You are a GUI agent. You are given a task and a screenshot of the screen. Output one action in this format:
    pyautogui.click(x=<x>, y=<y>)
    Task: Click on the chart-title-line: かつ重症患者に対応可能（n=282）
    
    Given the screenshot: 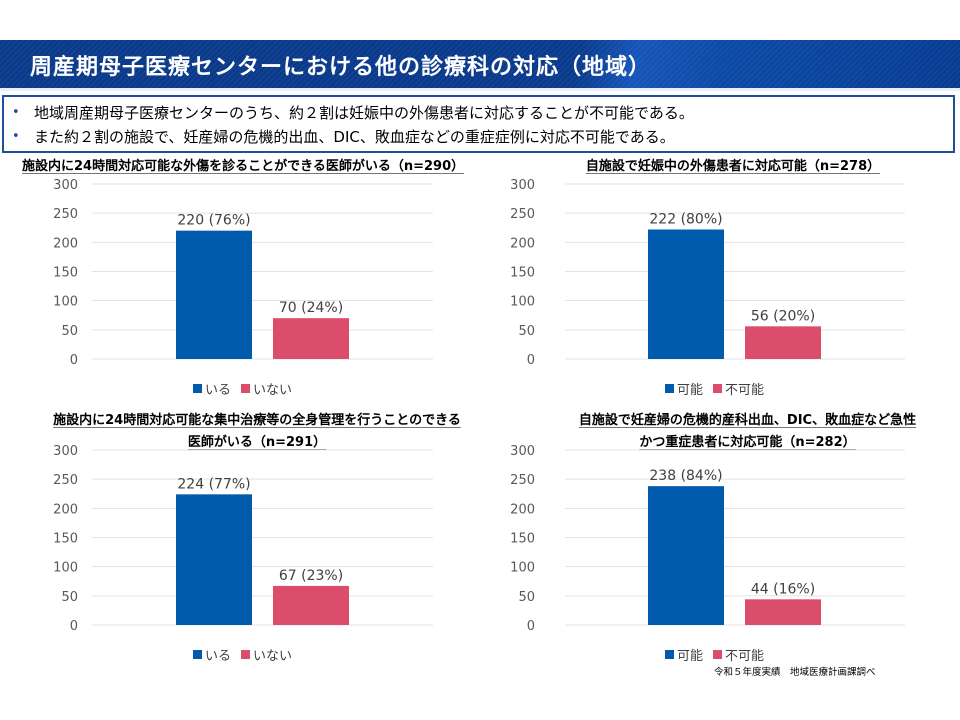 What is the action you would take?
    pyautogui.click(x=747, y=442)
    